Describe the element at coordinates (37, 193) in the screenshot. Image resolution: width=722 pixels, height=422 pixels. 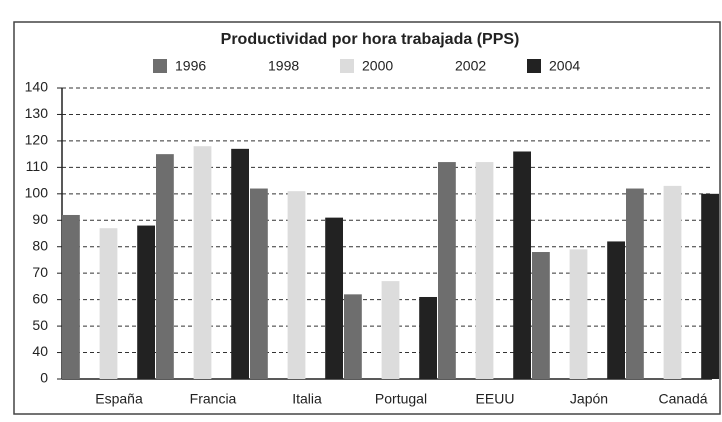
I see `y-tick-label: 100` at that location.